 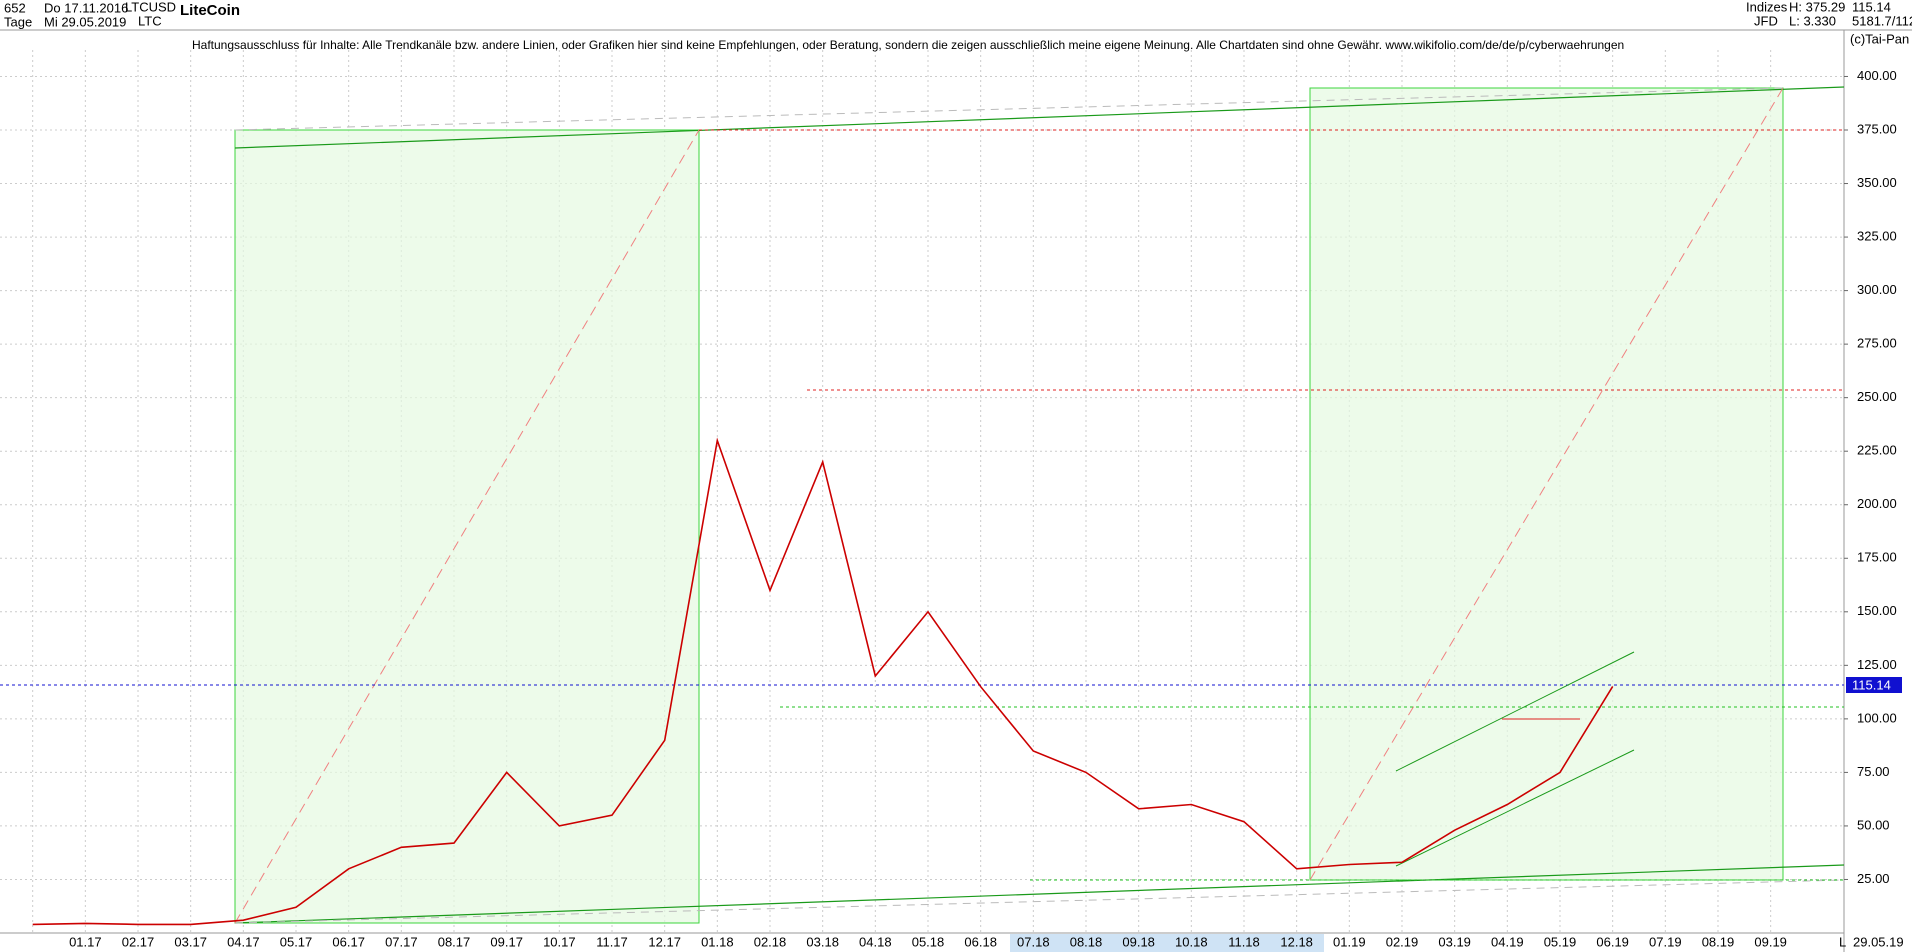 I want to click on y-tick-label: 375.00, so click(x=1877, y=128).